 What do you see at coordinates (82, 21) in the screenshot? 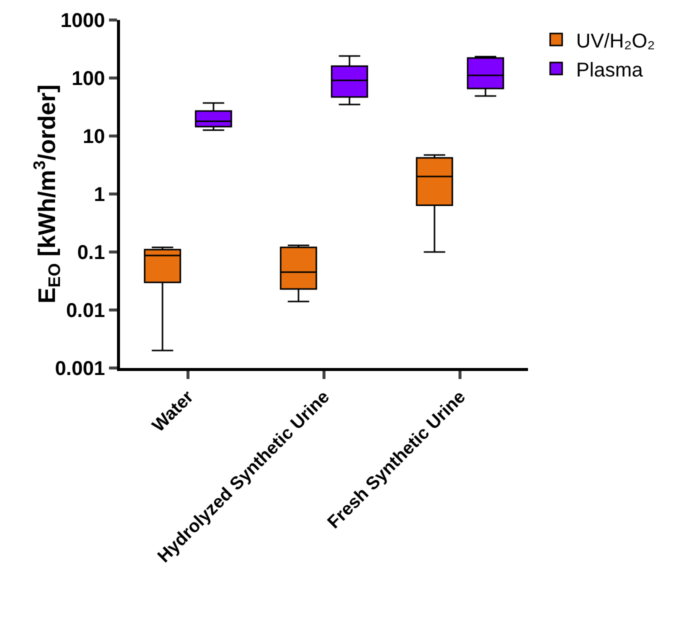
I see `y-tick-label: 1000` at bounding box center [82, 21].